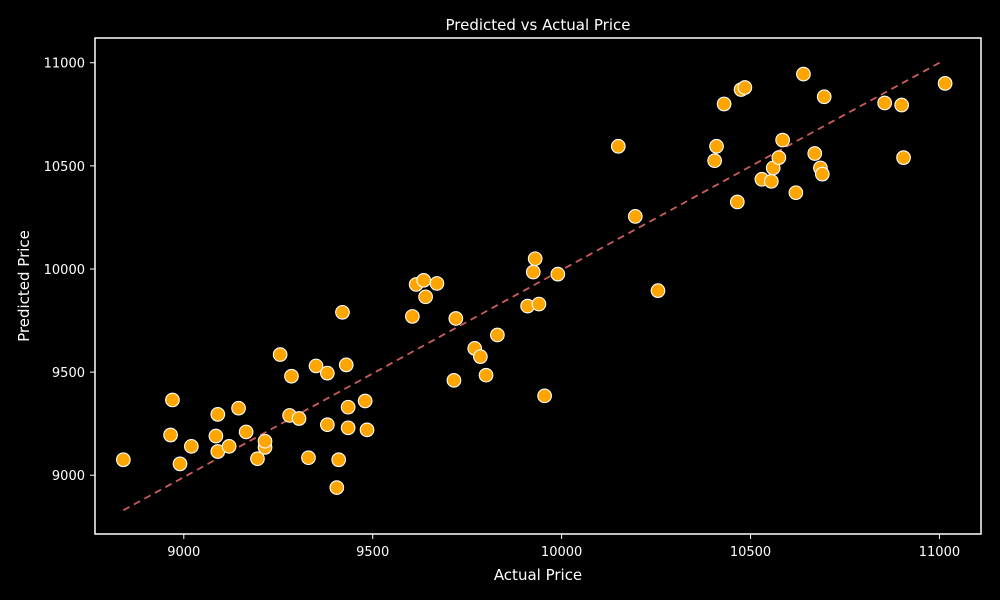 The image size is (1000, 600). What do you see at coordinates (538, 575) in the screenshot?
I see `x-axis-label: Actual Price` at bounding box center [538, 575].